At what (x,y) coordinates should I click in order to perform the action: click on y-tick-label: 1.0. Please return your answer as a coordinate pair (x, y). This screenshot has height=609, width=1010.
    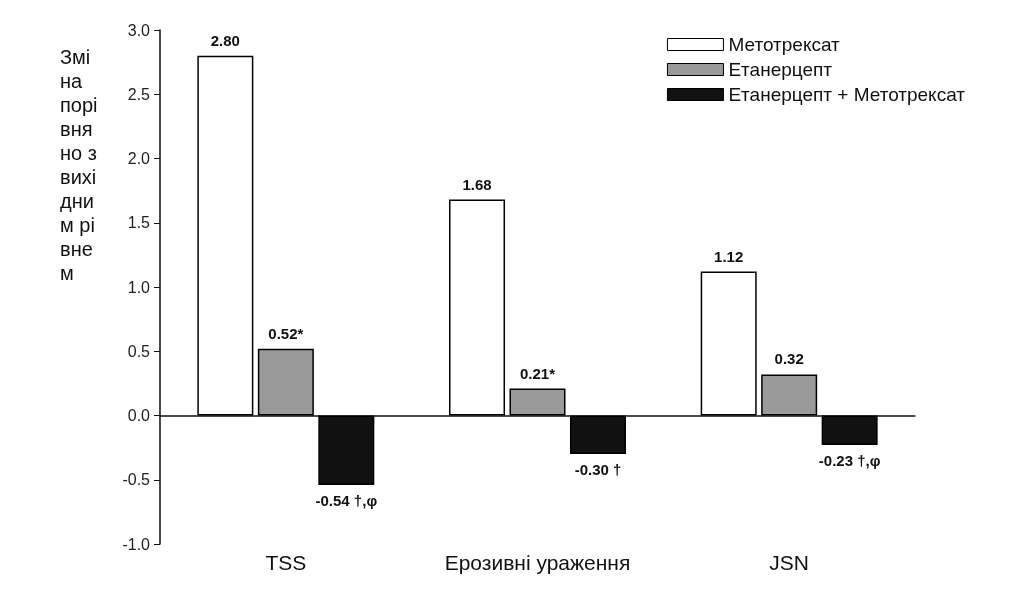
    Looking at the image, I should click on (139, 287).